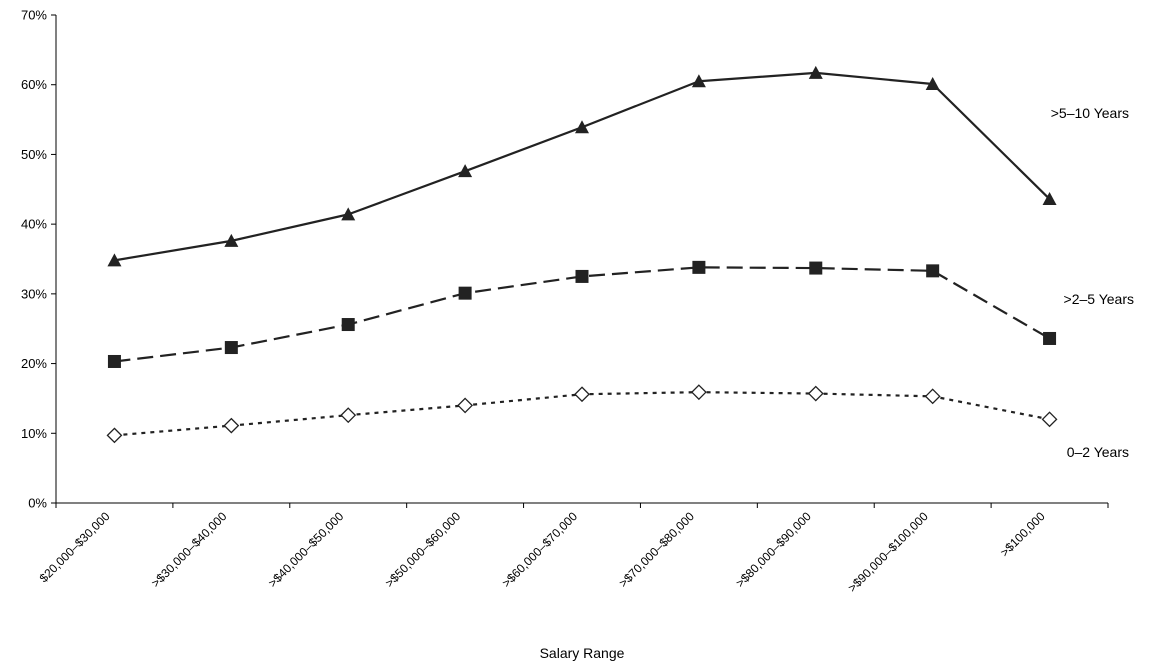 This screenshot has height=667, width=1162. What do you see at coordinates (1022, 534) in the screenshot?
I see `x-tick-label: >$100,000` at bounding box center [1022, 534].